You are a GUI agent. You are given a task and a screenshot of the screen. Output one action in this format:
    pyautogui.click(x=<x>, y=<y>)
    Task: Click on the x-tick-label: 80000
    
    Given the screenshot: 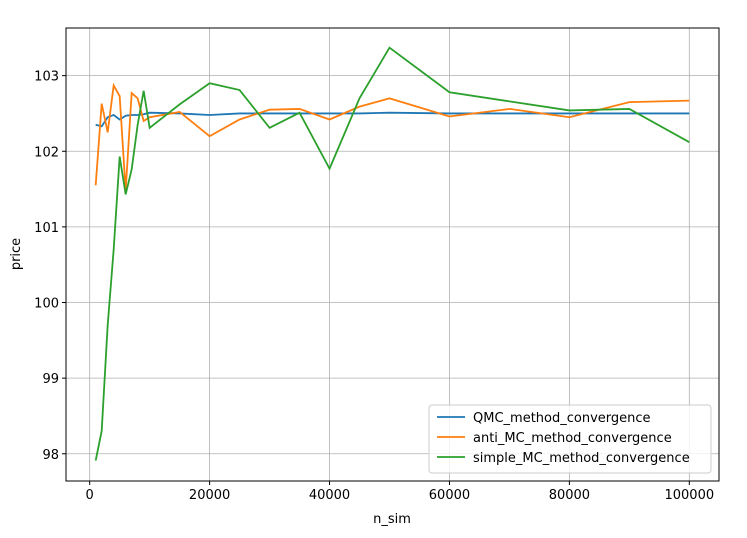 What is the action you would take?
    pyautogui.click(x=569, y=495)
    